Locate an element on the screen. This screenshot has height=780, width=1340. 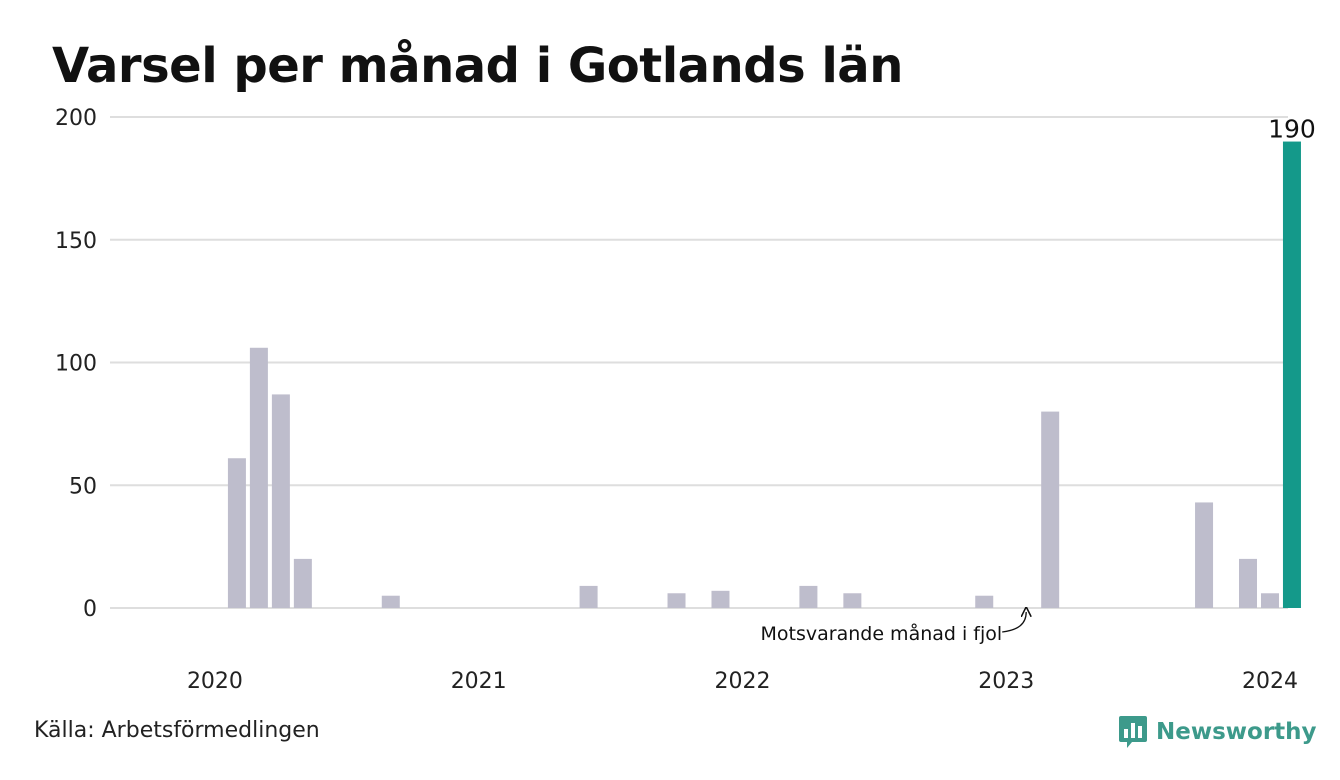
chart-title: Varsel per månad i Gotlands län is located at coordinates (477, 66).